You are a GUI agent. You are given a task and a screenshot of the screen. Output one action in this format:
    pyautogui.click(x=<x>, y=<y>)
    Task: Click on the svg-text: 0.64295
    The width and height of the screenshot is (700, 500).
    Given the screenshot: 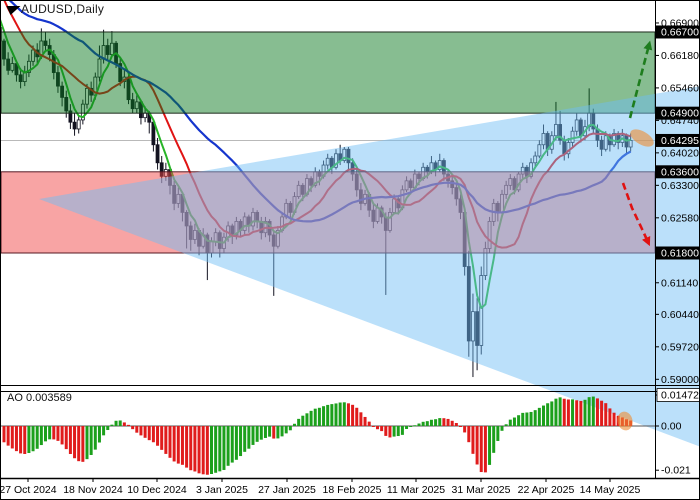 What is the action you would take?
    pyautogui.click(x=680, y=141)
    